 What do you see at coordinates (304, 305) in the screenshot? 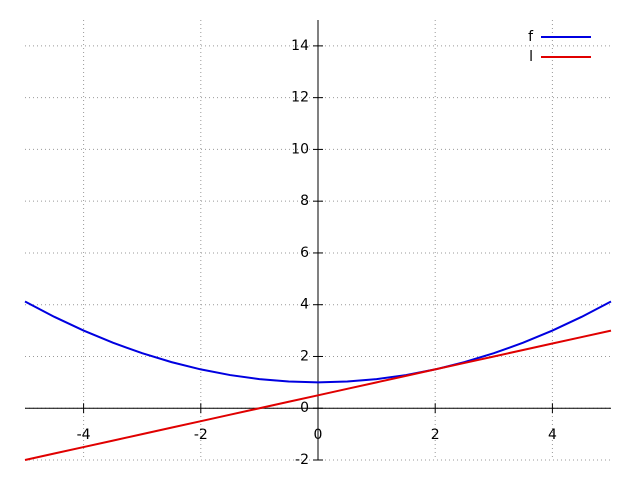
I see `y-tick-label: 4` at bounding box center [304, 305].